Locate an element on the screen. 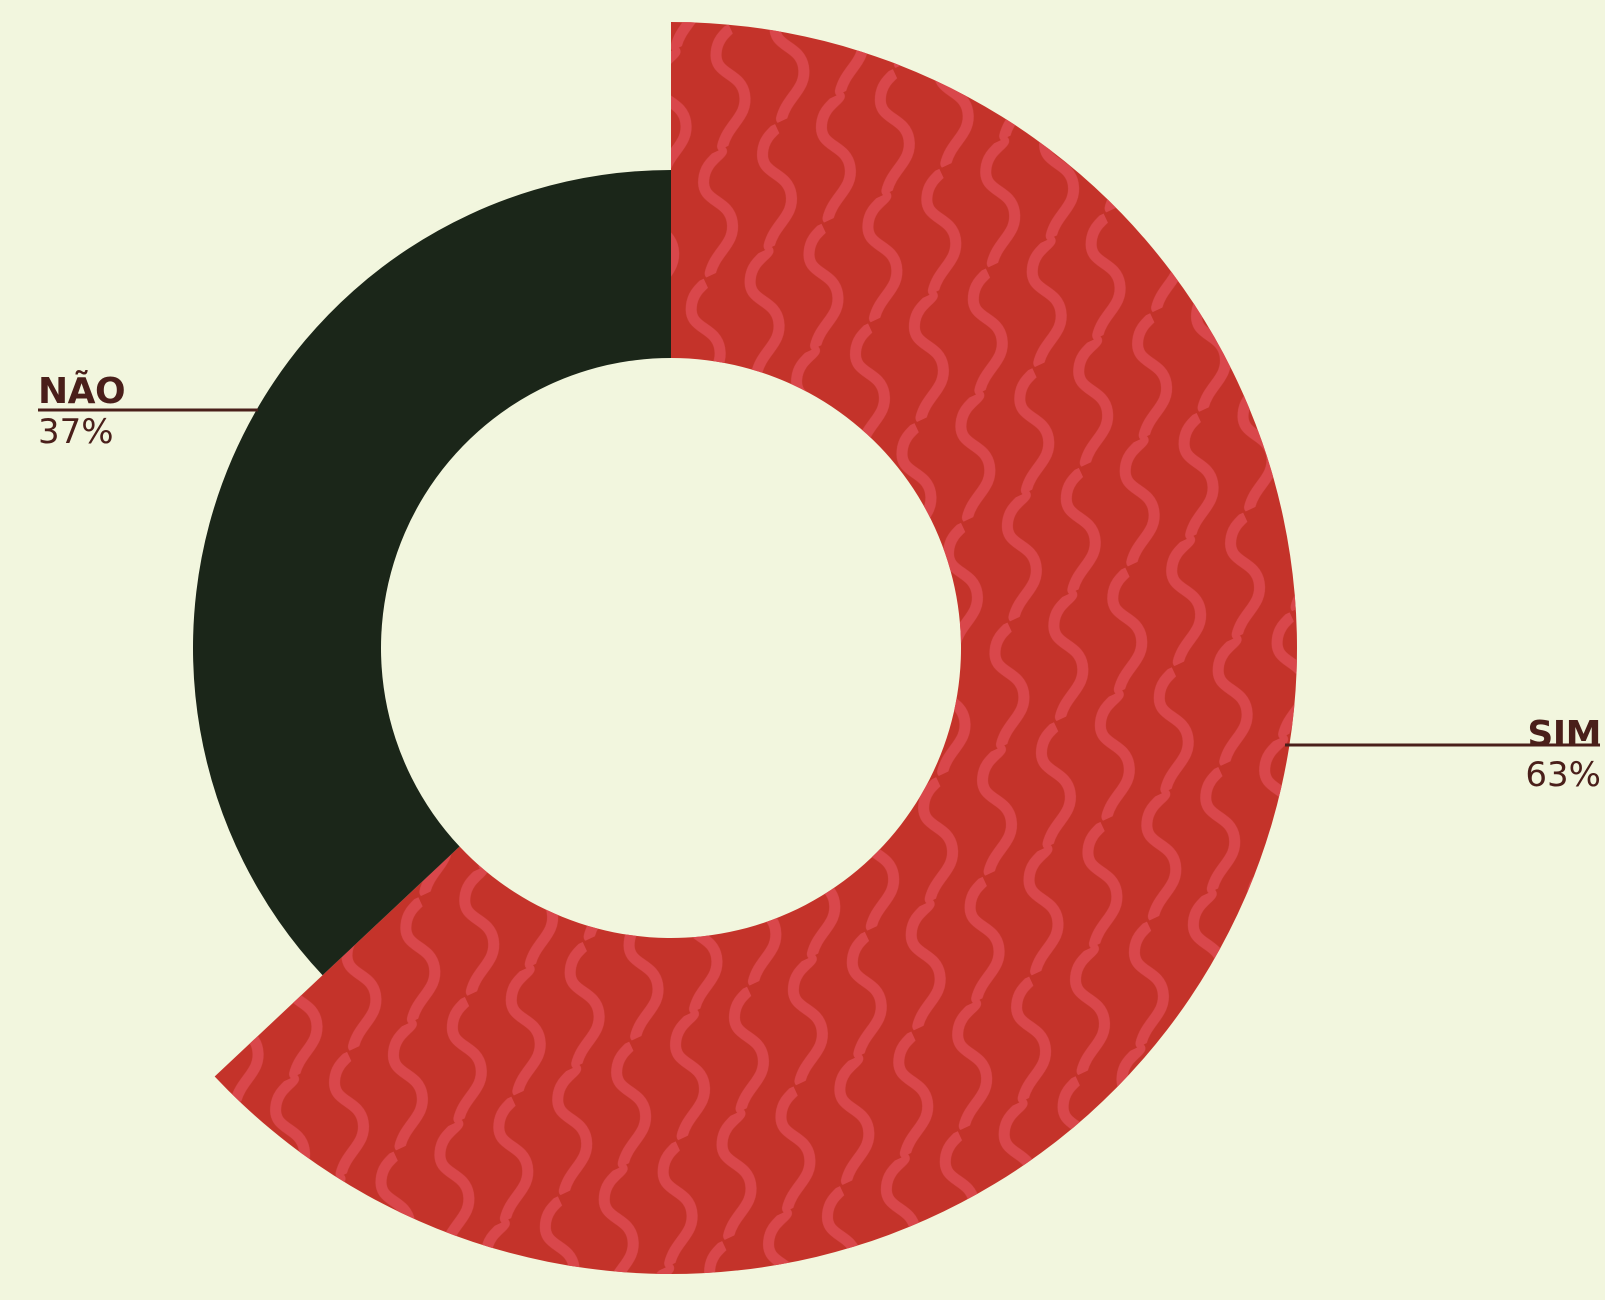 Image resolution: width=1605 pixels, height=1300 pixels. slice-label-value: 63% is located at coordinates (1563, 775).